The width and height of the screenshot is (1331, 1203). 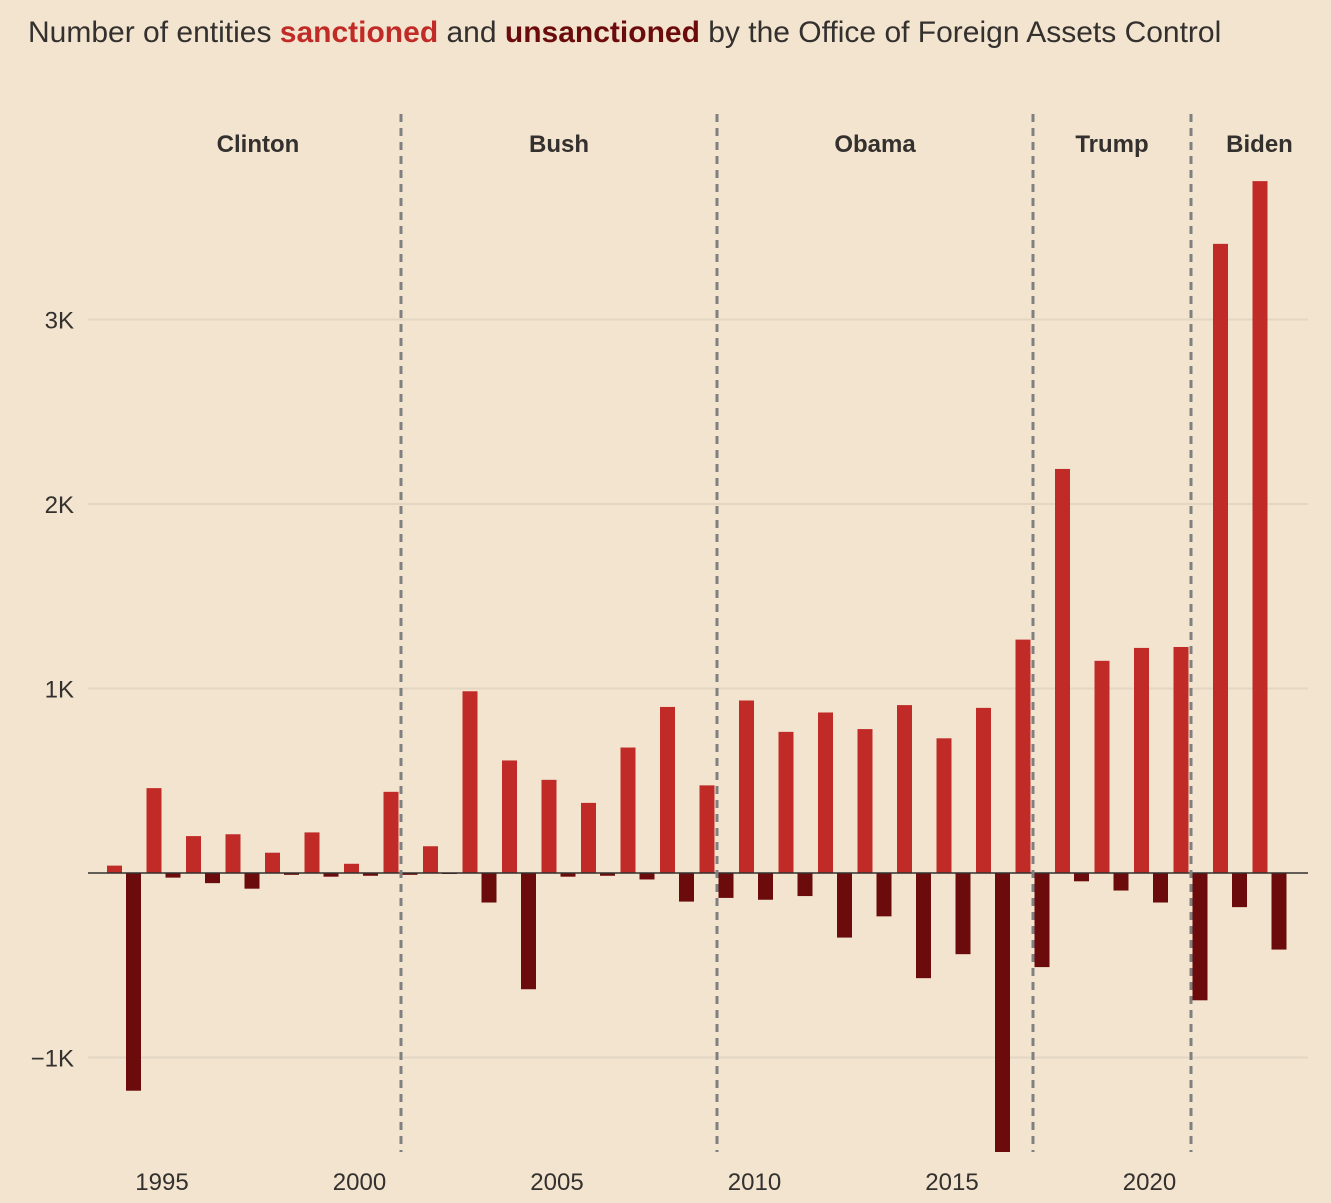 I want to click on period-label: Biden, so click(x=1259, y=144).